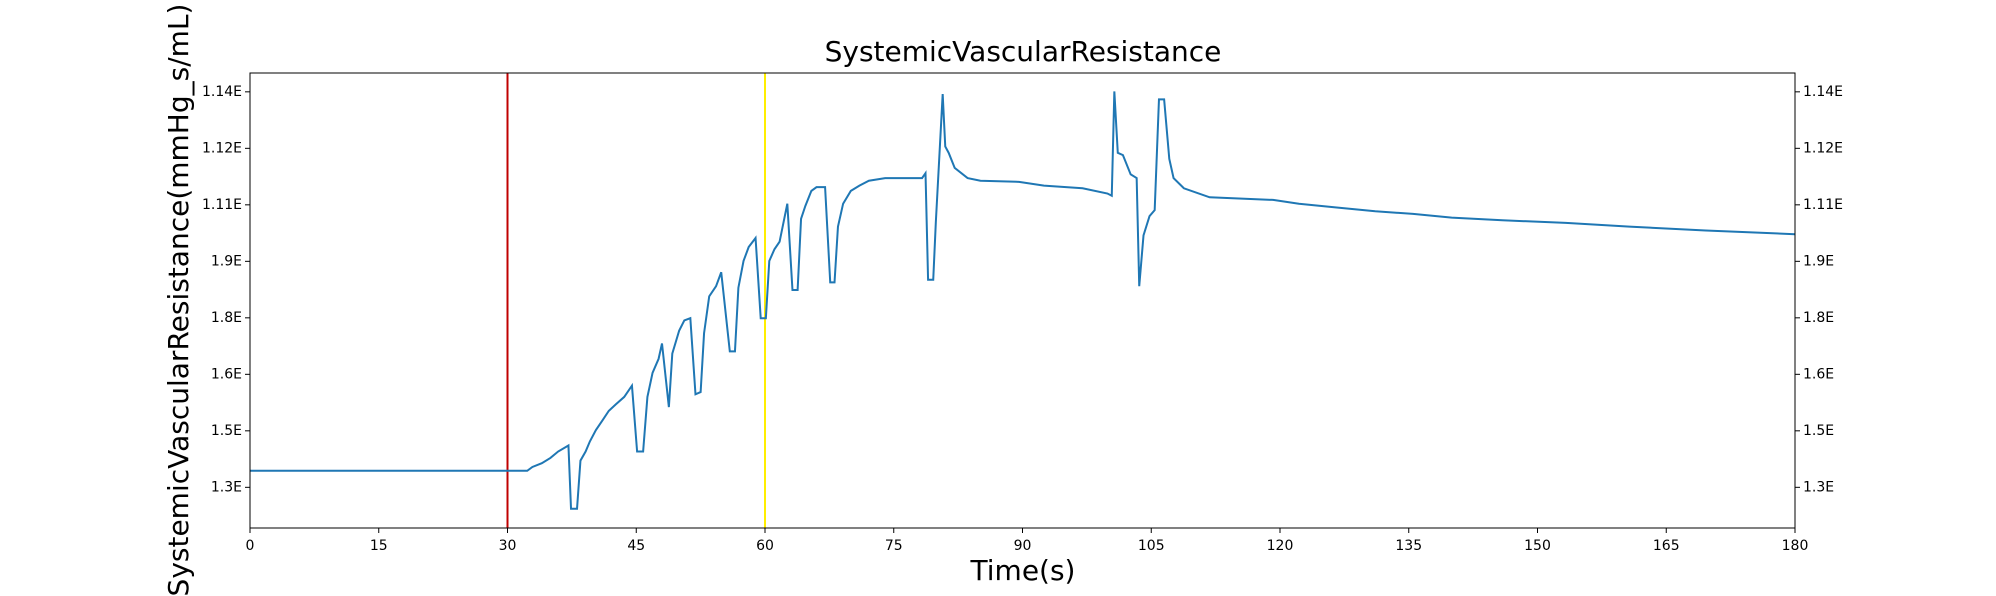 The image size is (1996, 596). What do you see at coordinates (222, 148) in the screenshot?
I see `y-tick-label: 1.12E` at bounding box center [222, 148].